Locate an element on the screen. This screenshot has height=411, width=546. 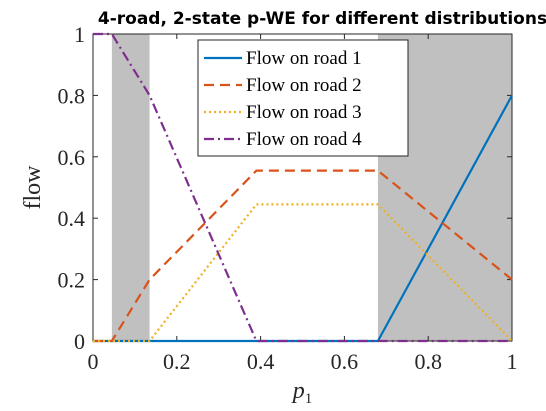
x-tick-label: 0.4 is located at coordinates (261, 361).